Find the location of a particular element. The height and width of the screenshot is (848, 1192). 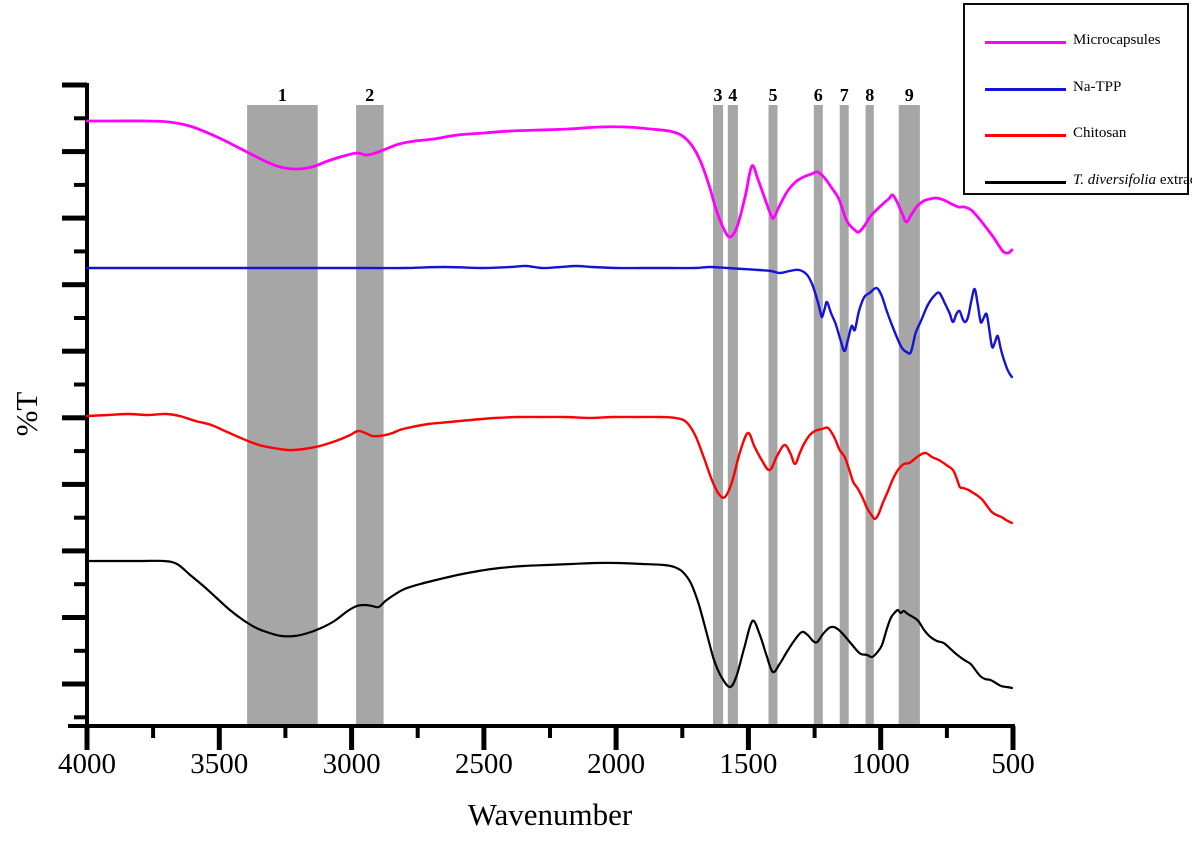

band-number-label-2: 2 is located at coordinates (369, 95).